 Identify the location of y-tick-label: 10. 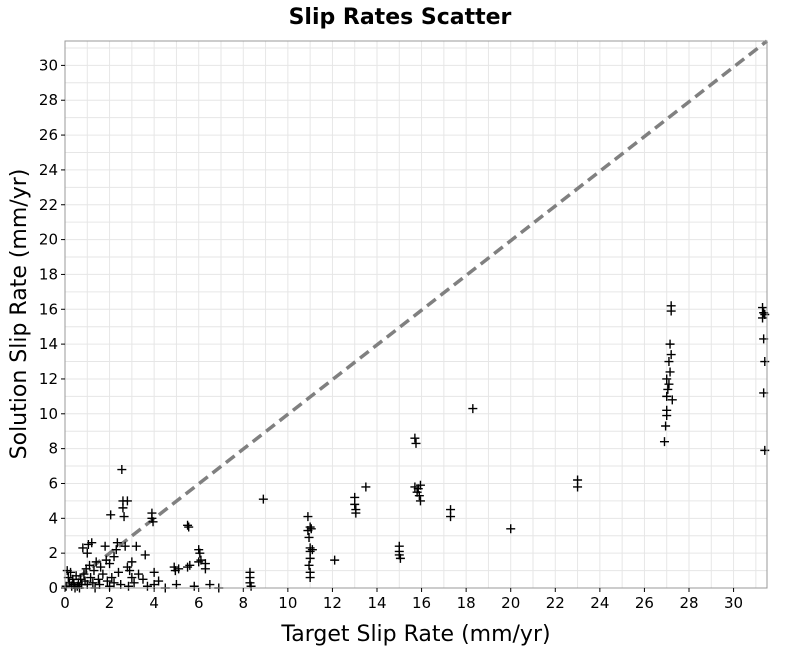
(48, 414).